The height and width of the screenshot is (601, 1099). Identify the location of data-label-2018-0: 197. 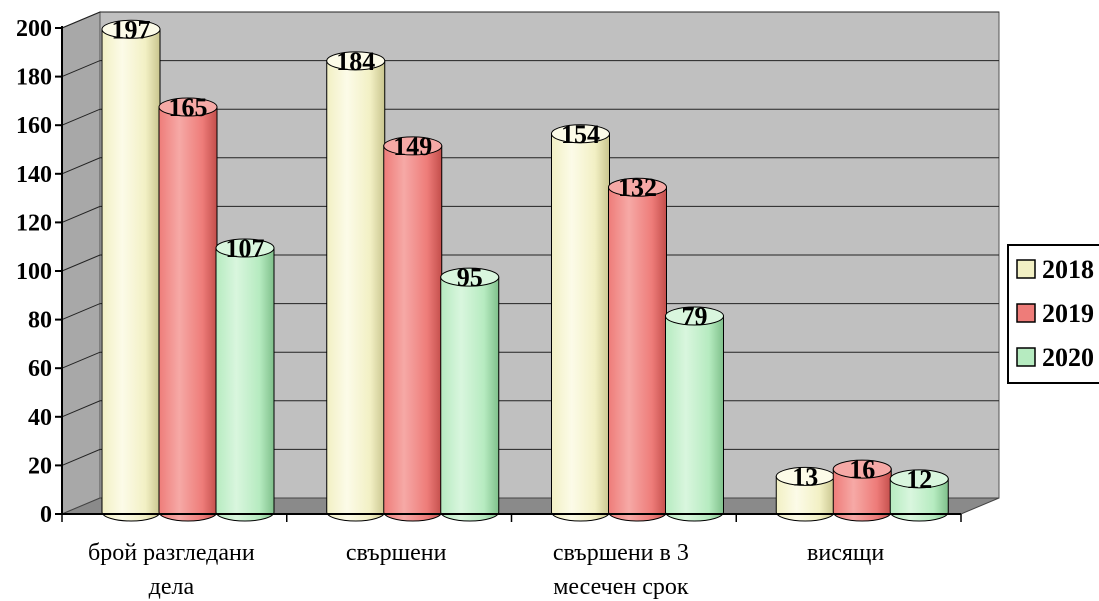
(131, 29).